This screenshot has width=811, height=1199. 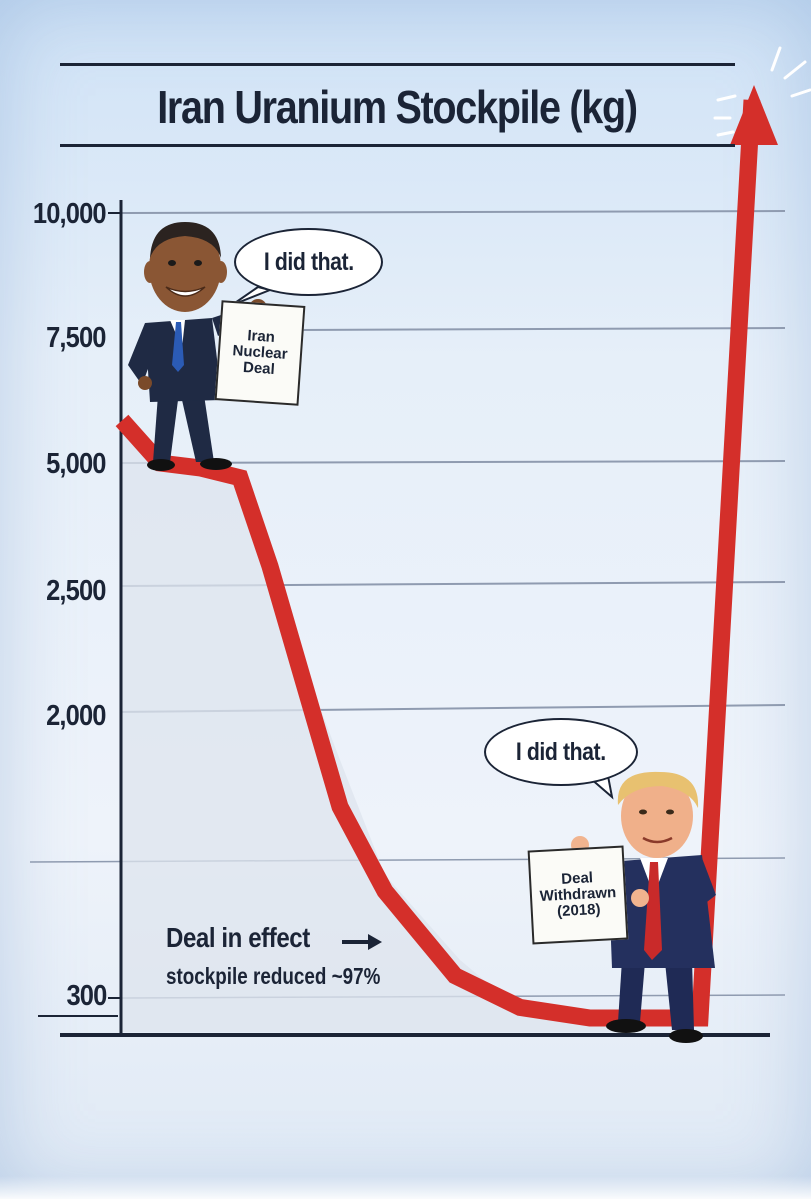 I want to click on y-tick-label: 2,000, so click(x=76, y=716).